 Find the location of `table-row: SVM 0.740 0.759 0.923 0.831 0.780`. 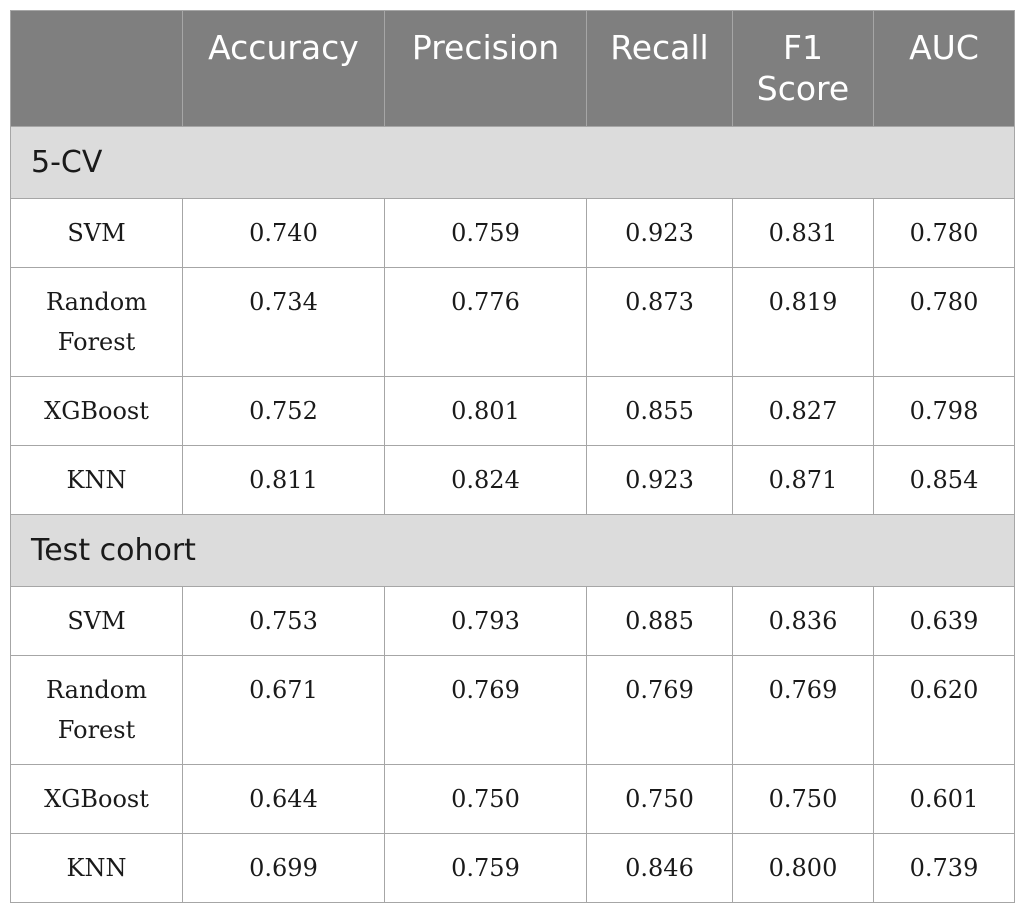

table-row: SVM 0.740 0.759 0.923 0.831 0.780 is located at coordinates (512, 233).